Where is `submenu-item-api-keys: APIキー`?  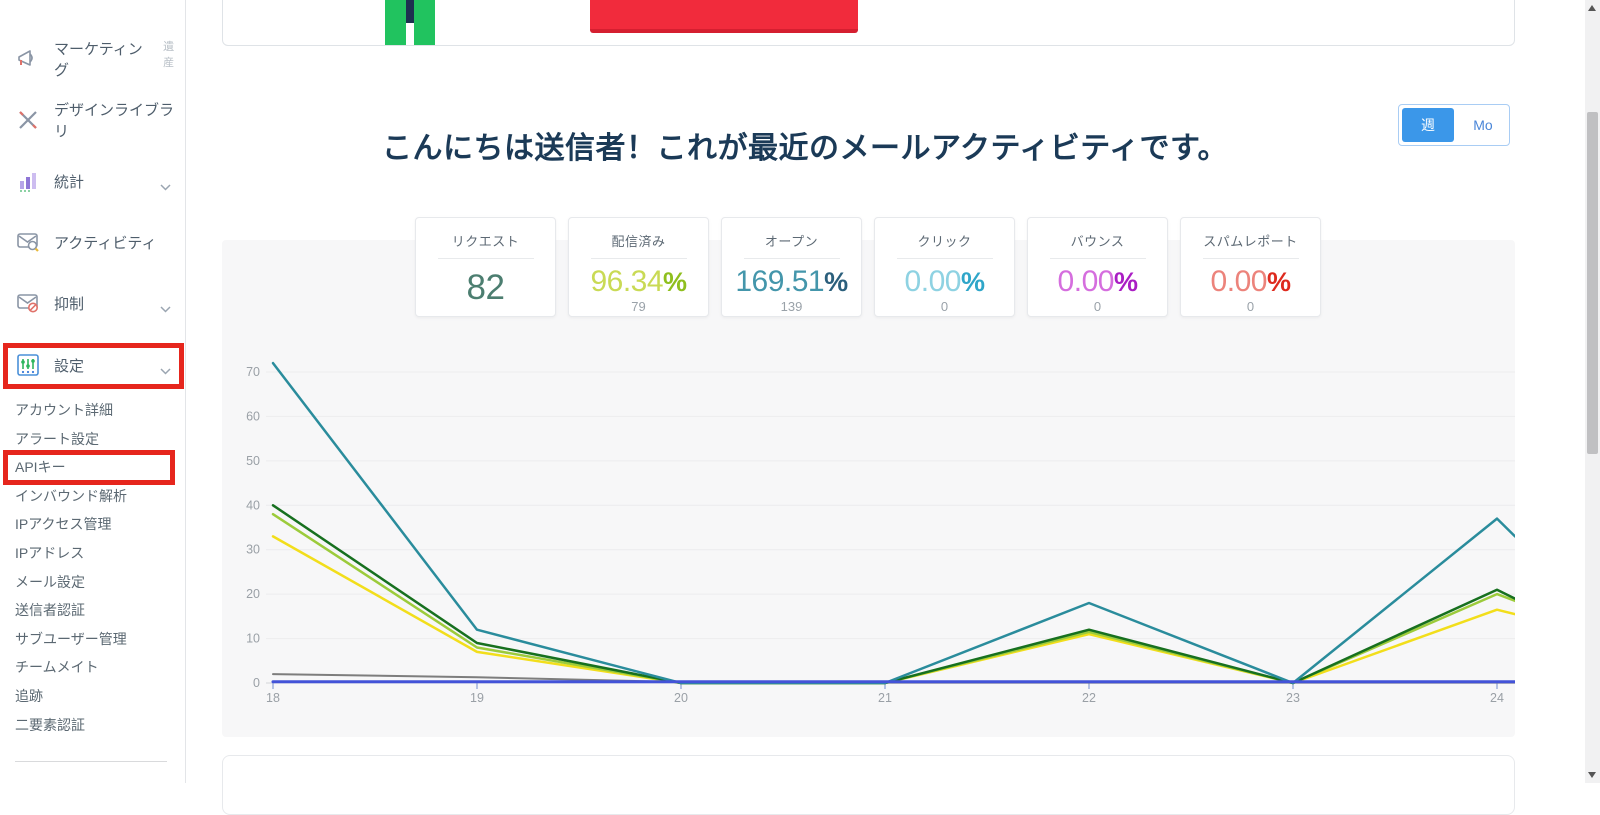 submenu-item-api-keys: APIキー is located at coordinates (40, 467).